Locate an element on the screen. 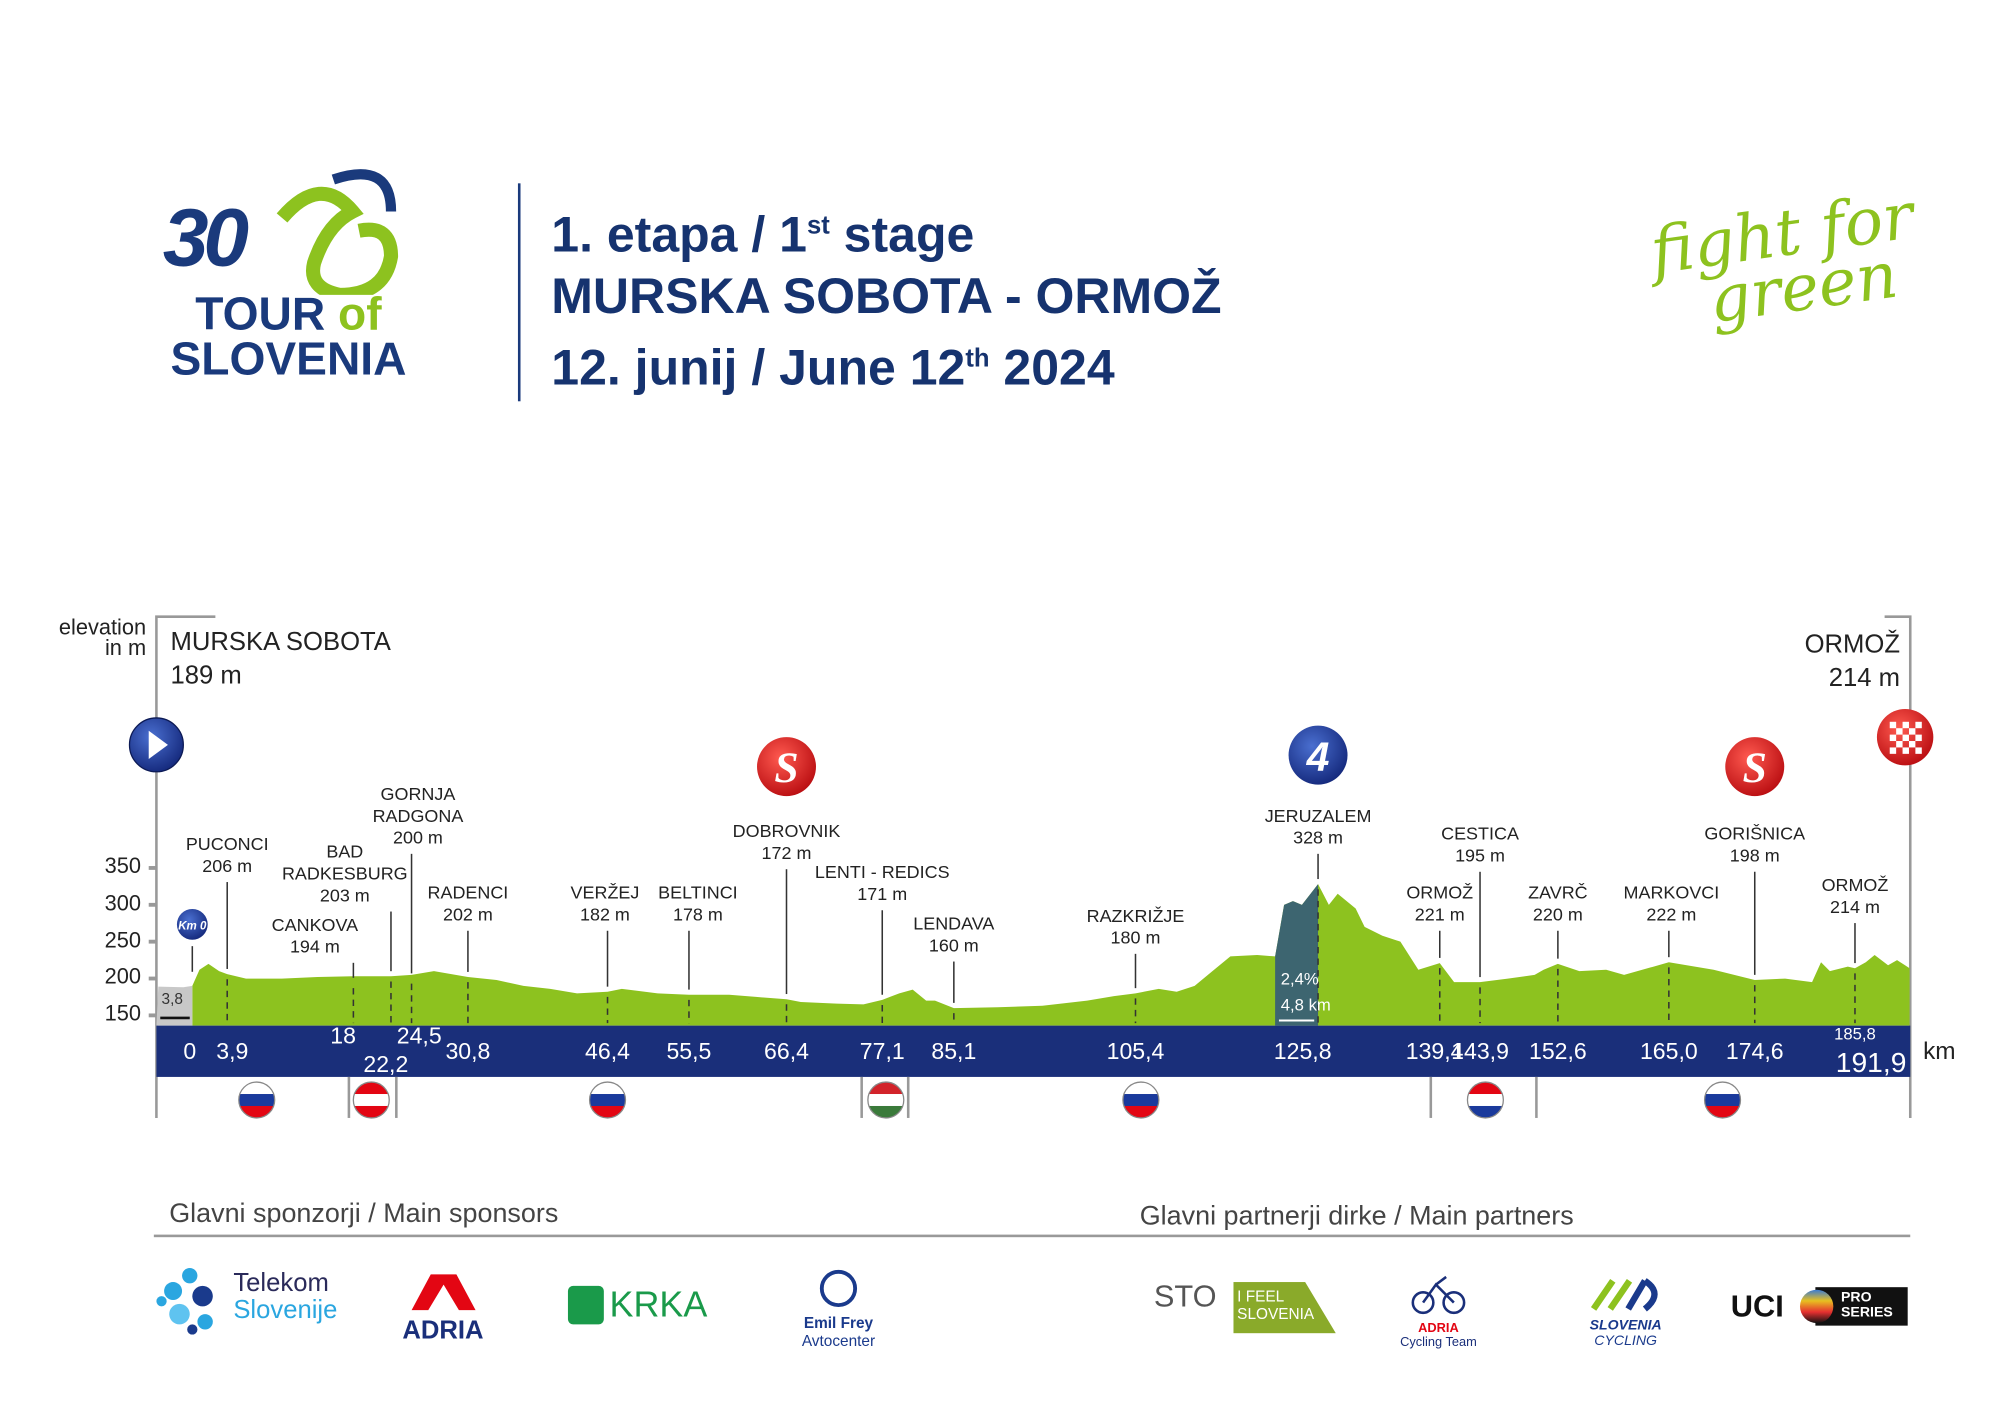  km0-label: Km 0 is located at coordinates (192, 926).